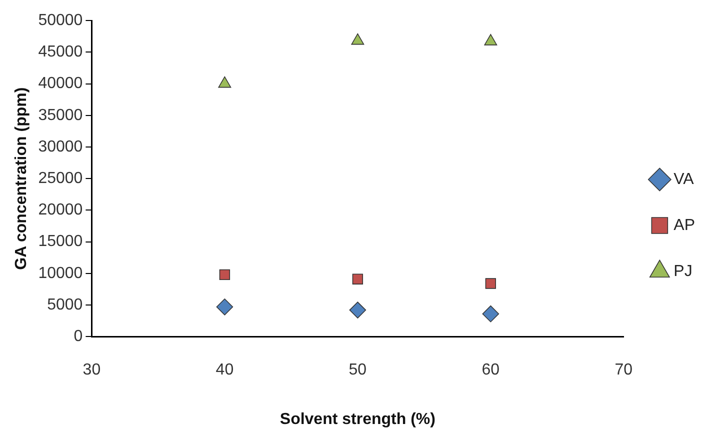 The width and height of the screenshot is (723, 441). I want to click on legend-label: PJ, so click(683, 271).